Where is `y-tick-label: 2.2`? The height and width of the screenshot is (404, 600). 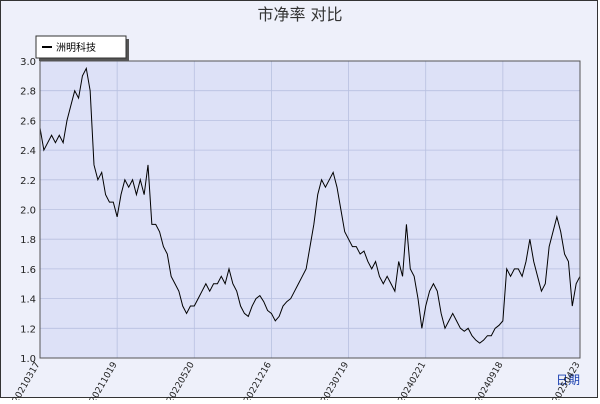
y-tick-label: 2.2 is located at coordinates (28, 181).